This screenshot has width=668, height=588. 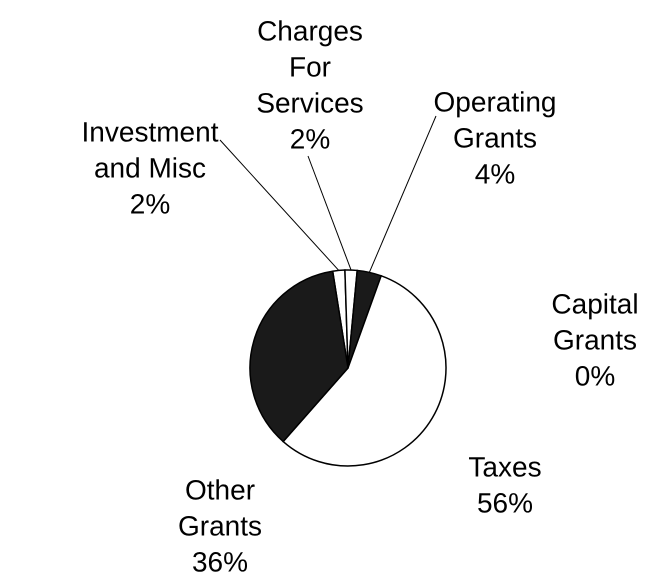 I want to click on data-label: 56%, so click(x=505, y=502).